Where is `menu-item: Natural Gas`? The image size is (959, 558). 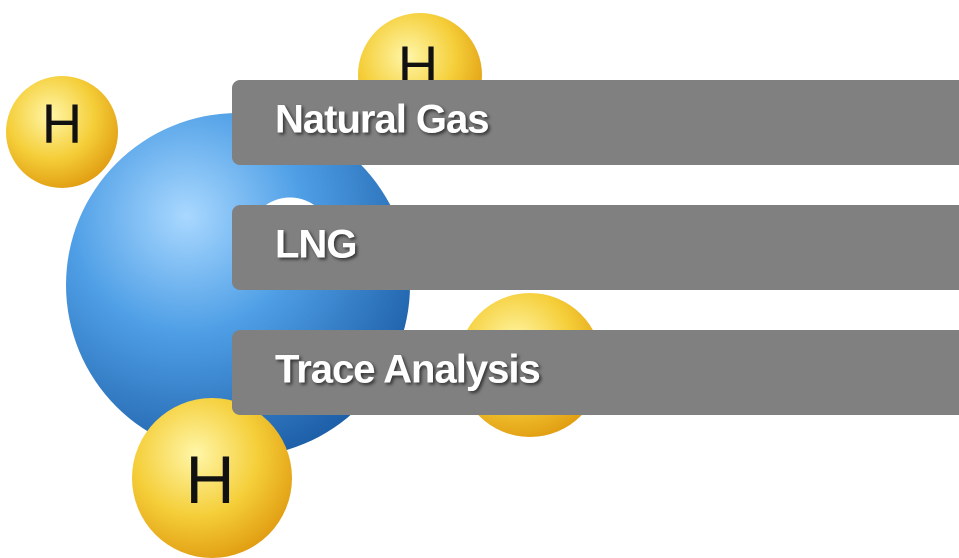 menu-item: Natural Gas is located at coordinates (595, 122).